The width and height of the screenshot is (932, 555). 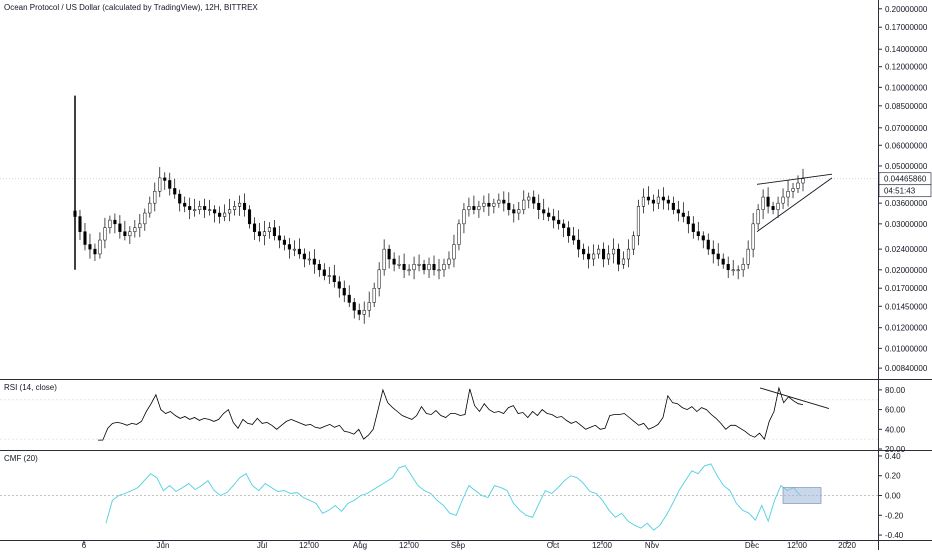 What do you see at coordinates (906, 128) in the screenshot?
I see `price-tick-label: 0.07000000` at bounding box center [906, 128].